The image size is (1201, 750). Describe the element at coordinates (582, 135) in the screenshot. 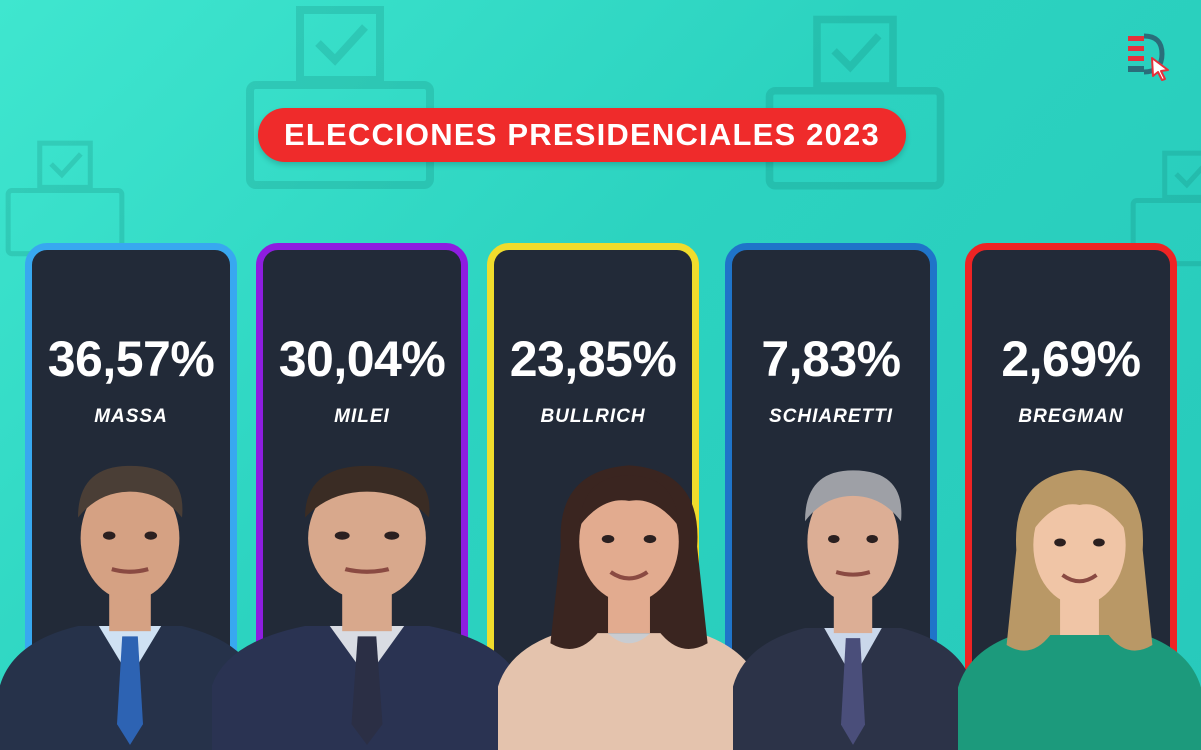

I see `page-title: ELECCIONES PRESIDENCIALES 2023` at that location.